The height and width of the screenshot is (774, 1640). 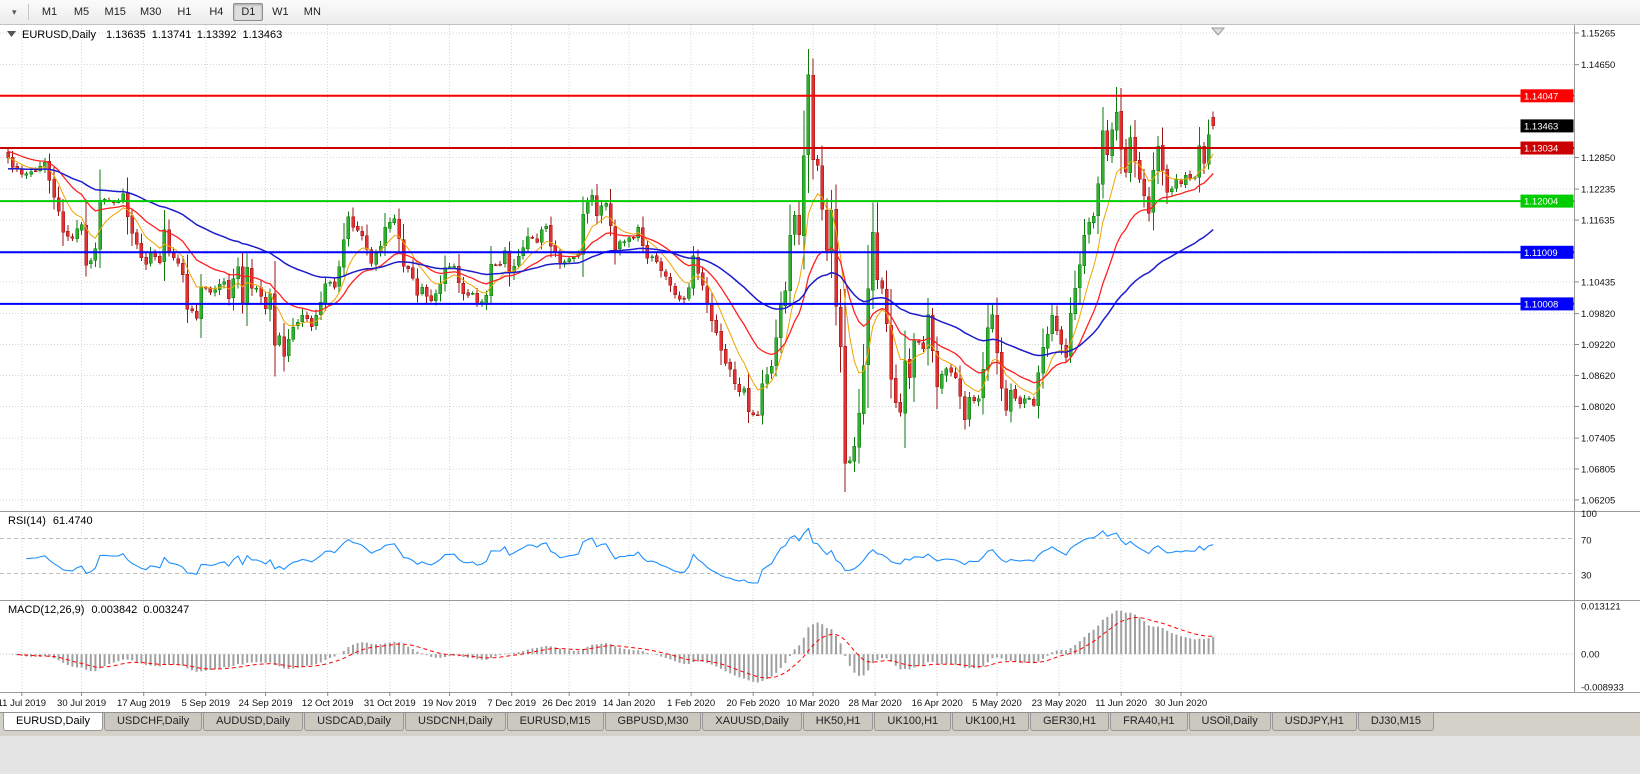 I want to click on chart-tab-eurusd-m15: EURUSD,M15, so click(x=555, y=722).